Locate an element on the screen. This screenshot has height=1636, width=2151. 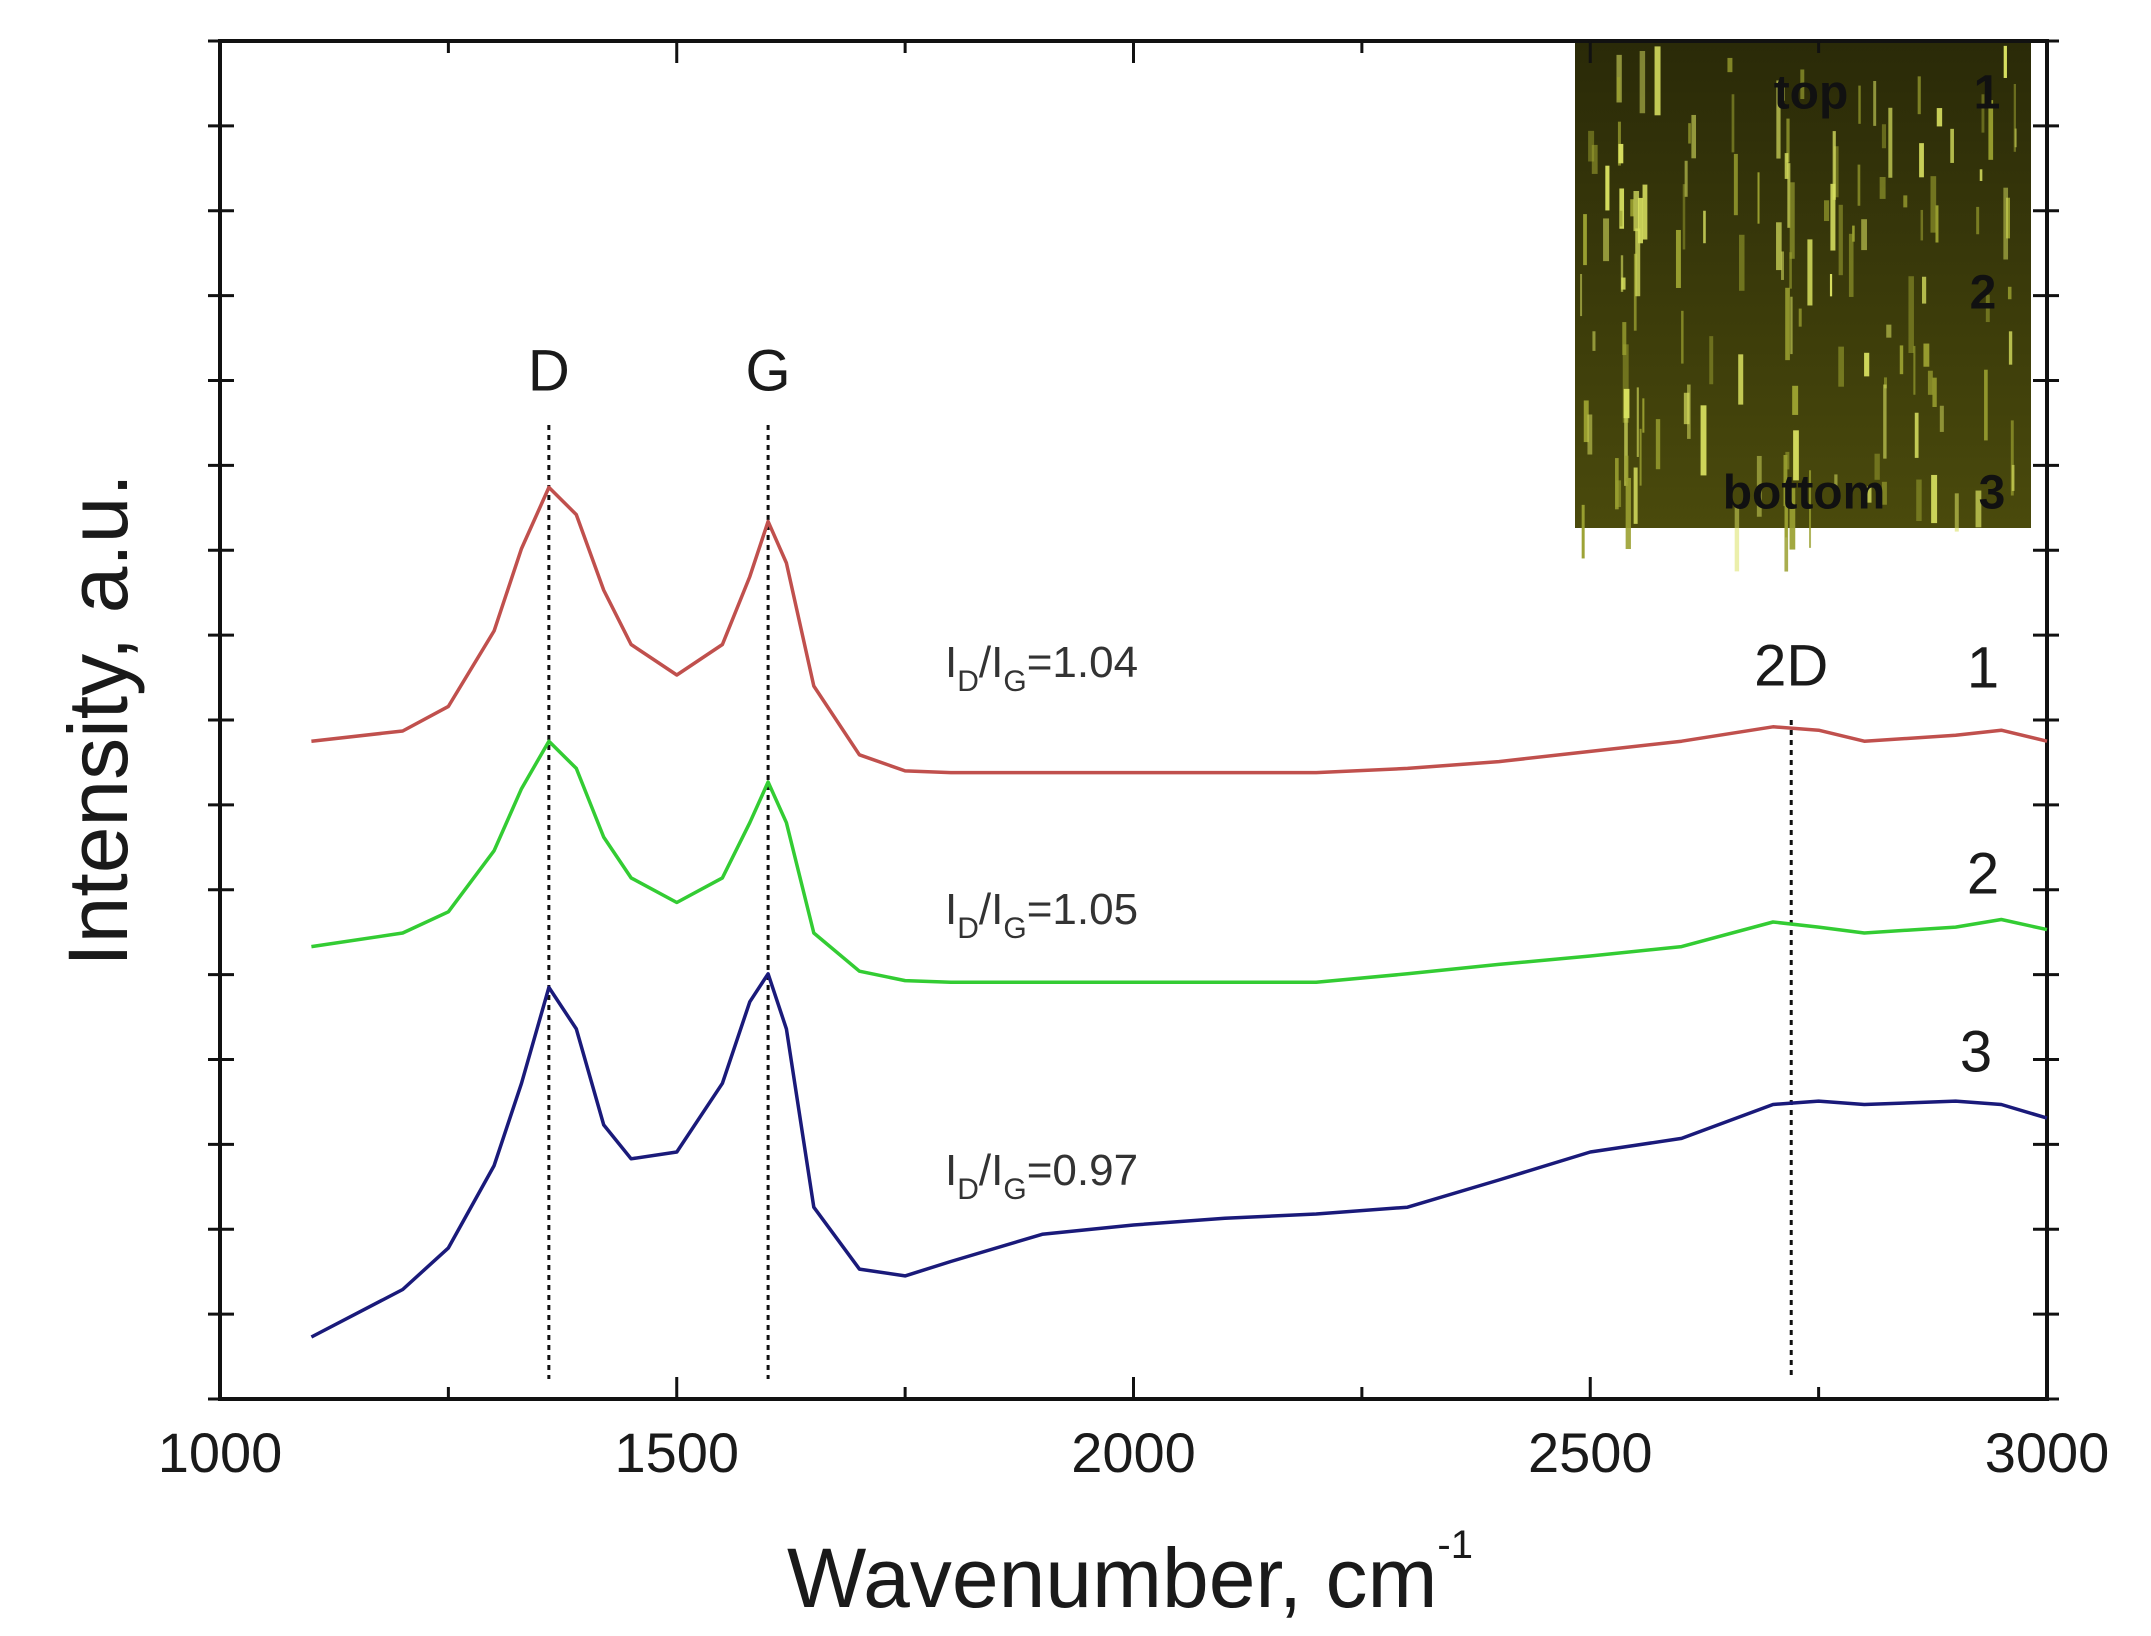
ratio-label: ID/IG=0.97 is located at coordinates (1041, 1176).